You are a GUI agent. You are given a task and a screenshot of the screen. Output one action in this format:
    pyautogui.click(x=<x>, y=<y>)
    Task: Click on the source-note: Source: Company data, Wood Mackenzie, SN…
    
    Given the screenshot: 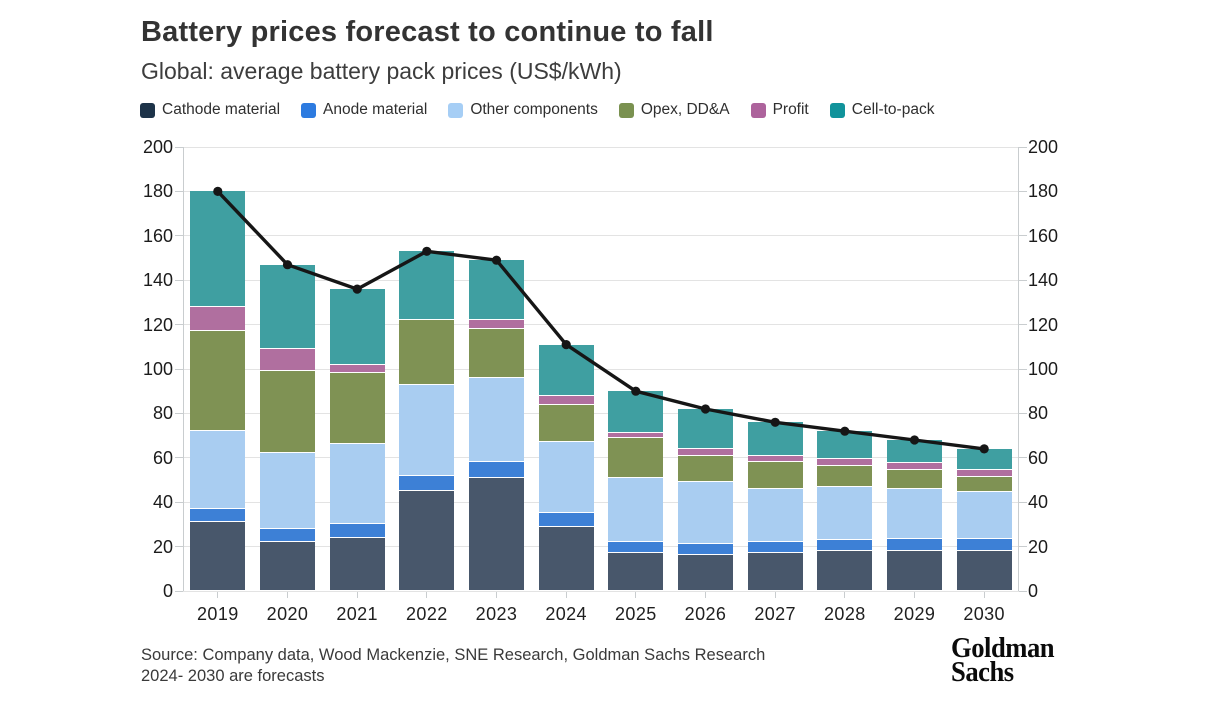 What is the action you would take?
    pyautogui.click(x=453, y=666)
    